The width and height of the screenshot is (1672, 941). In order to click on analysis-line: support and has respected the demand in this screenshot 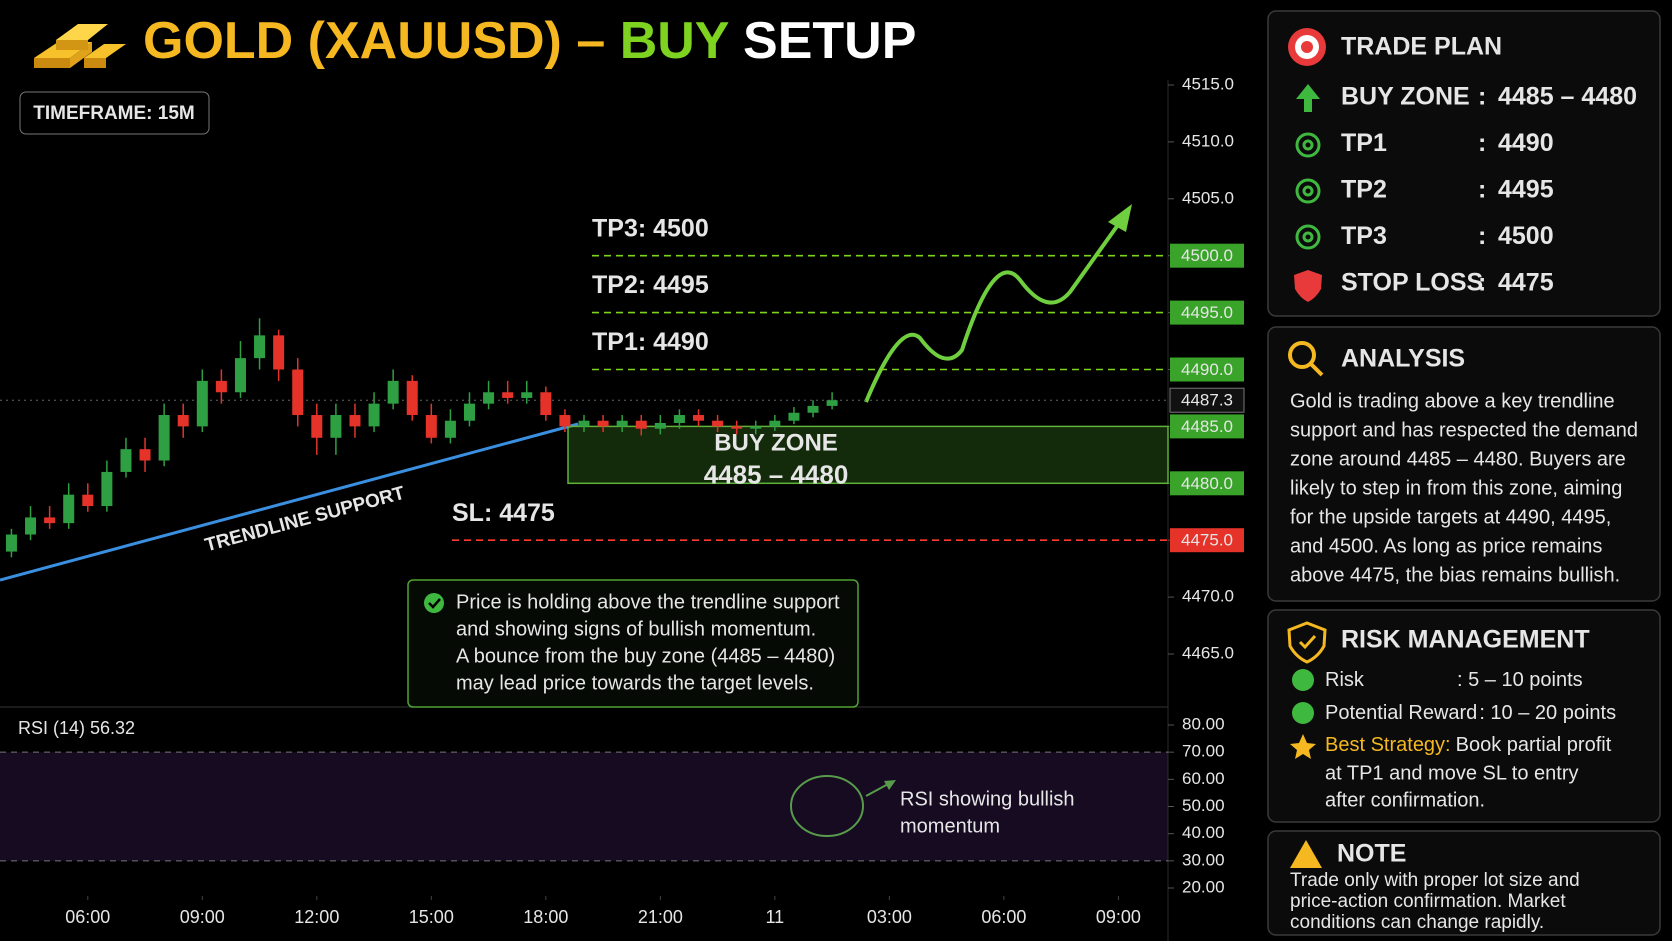, I will do `click(1464, 430)`.